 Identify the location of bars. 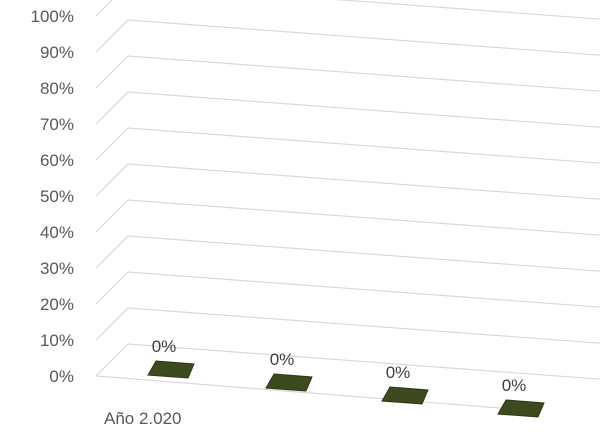
(346, 389).